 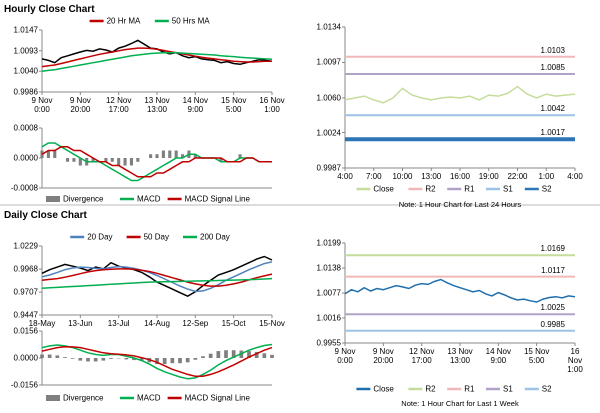 I want to click on x-tick-label: 10:00, so click(x=402, y=176).